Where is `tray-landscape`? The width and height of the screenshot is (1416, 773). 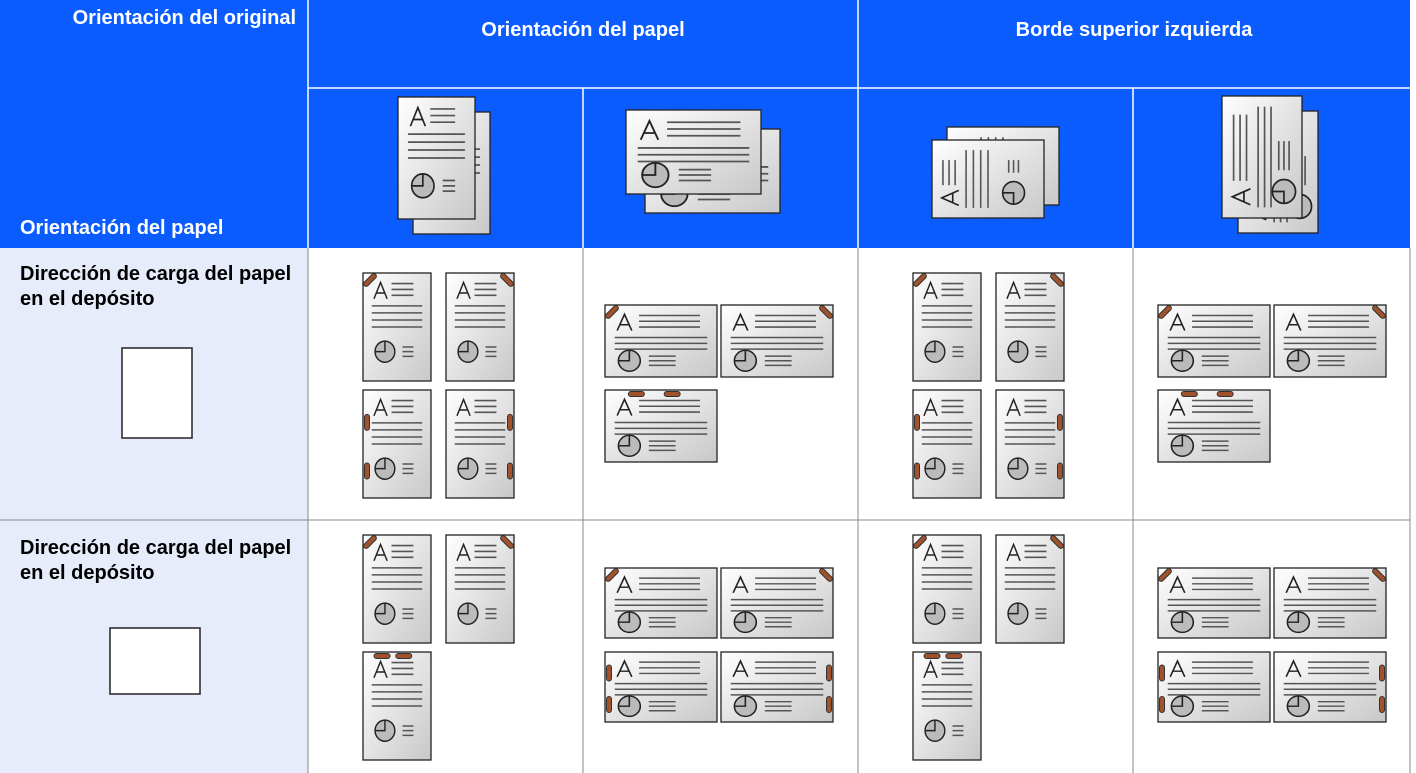
tray-landscape is located at coordinates (155, 661).